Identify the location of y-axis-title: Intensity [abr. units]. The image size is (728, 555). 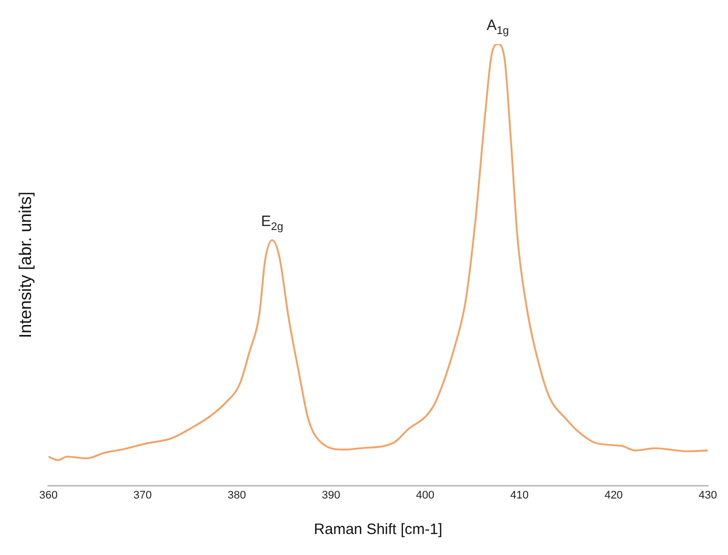
(25, 265).